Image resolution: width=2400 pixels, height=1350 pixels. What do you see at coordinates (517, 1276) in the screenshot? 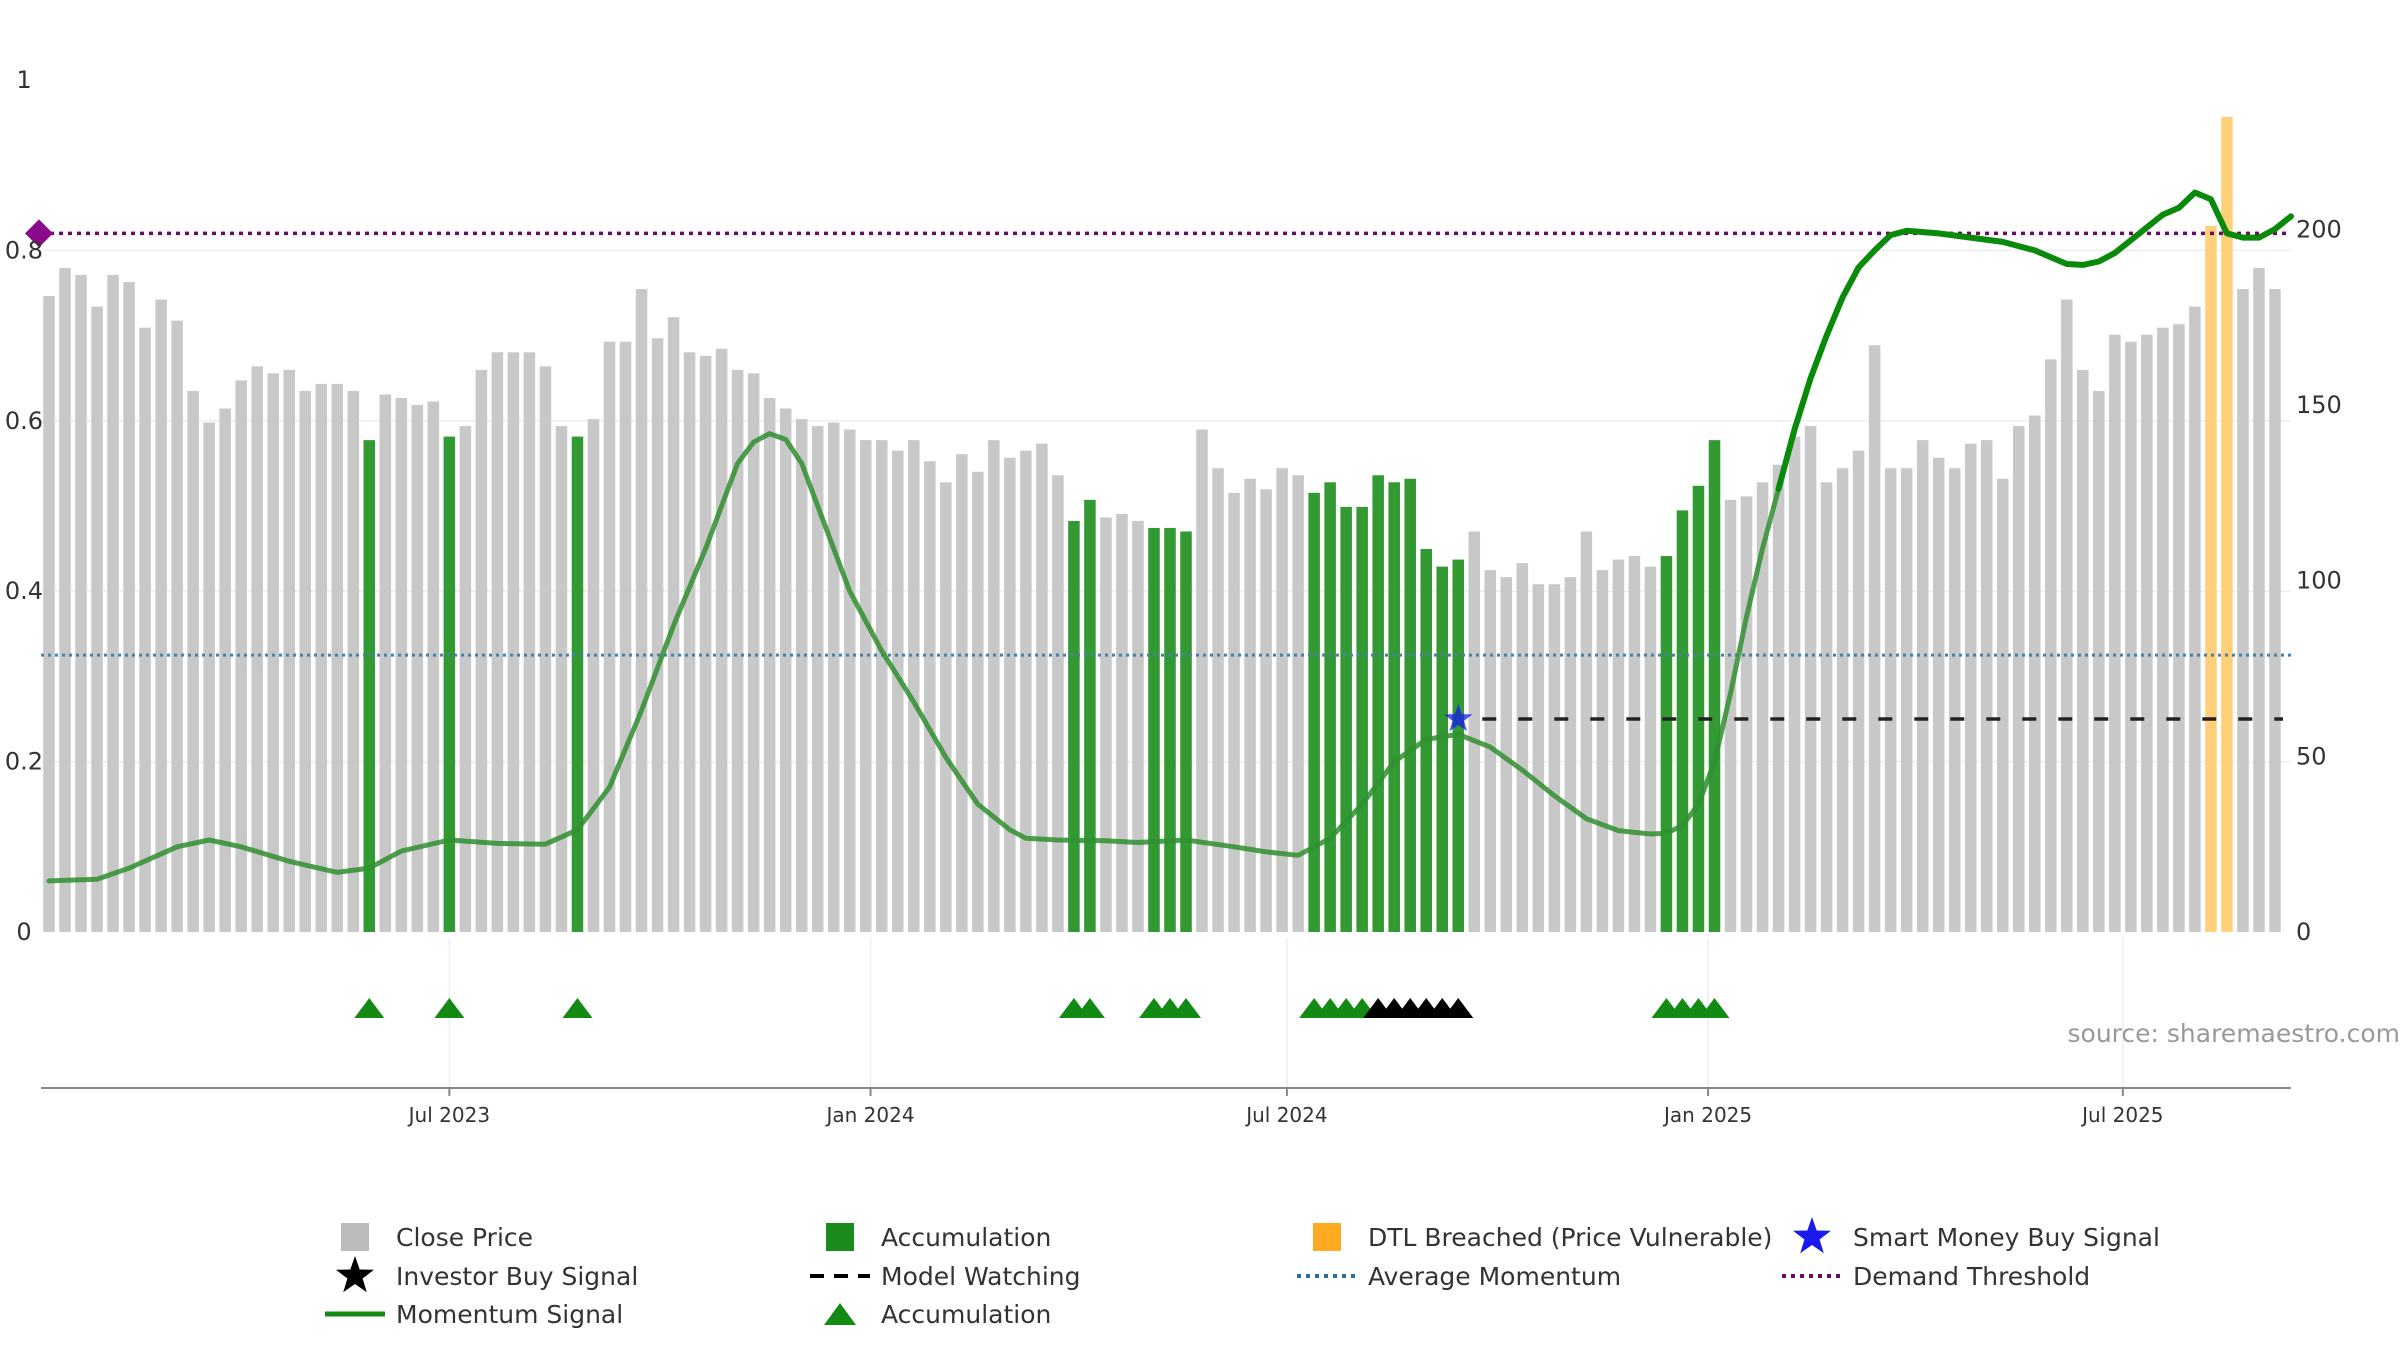
I see `legend-label: Investor Buy Signal` at bounding box center [517, 1276].